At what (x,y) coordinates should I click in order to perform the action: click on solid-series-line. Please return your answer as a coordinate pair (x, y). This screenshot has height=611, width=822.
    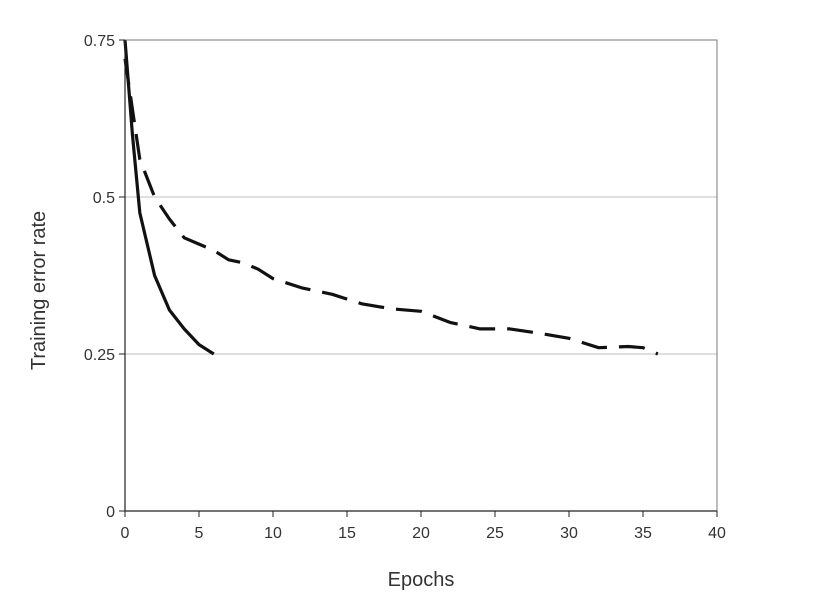
    Looking at the image, I should click on (169, 197).